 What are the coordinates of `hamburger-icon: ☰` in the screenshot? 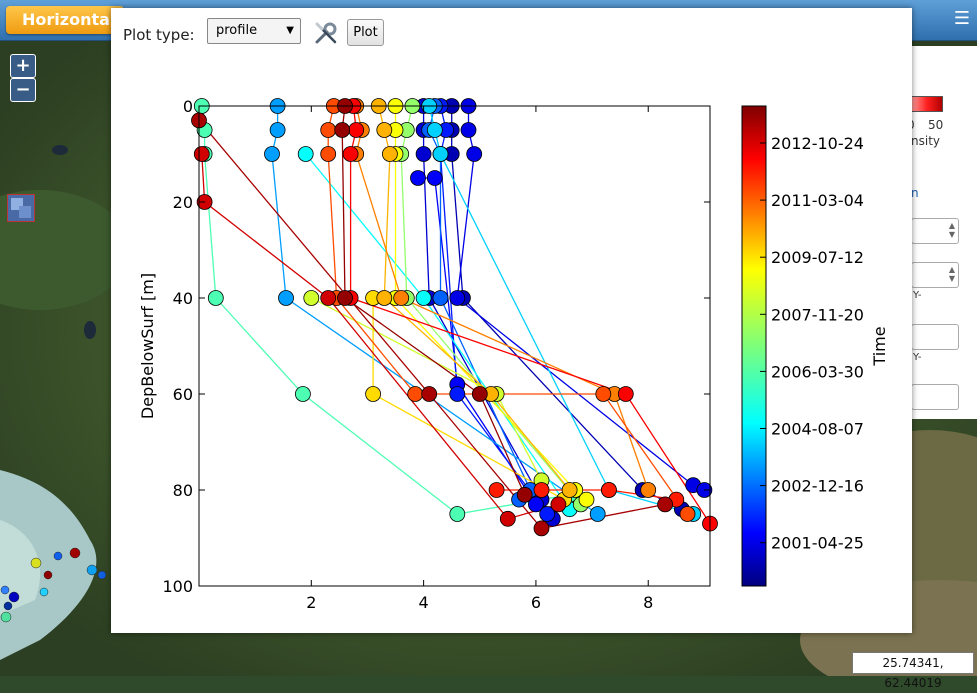 It's located at (962, 18).